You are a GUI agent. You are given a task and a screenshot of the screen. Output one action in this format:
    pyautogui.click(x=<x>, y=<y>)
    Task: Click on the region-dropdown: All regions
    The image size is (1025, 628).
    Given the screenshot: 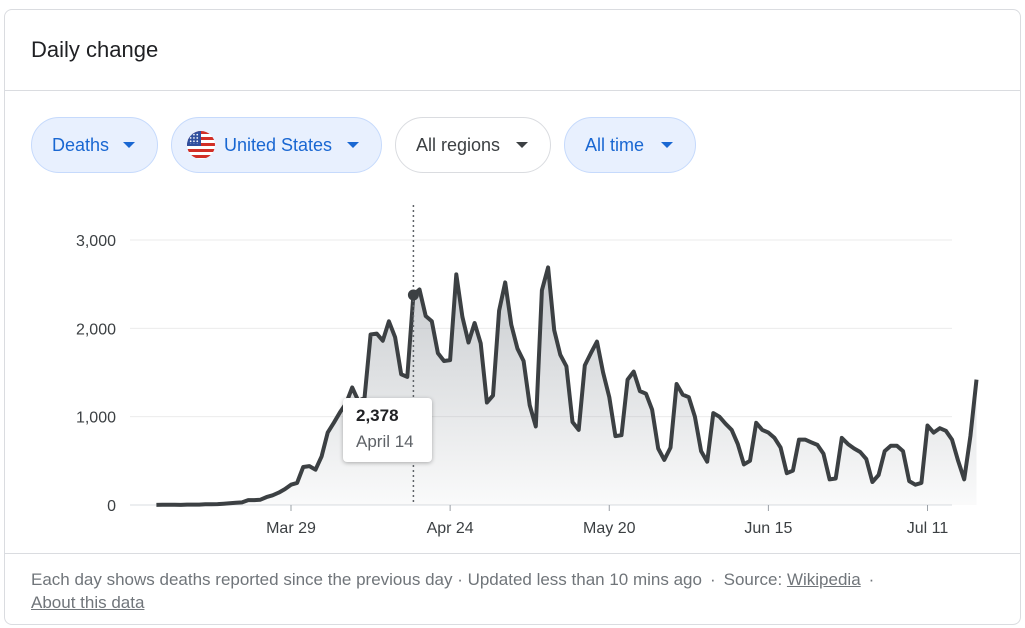 What is the action you would take?
    pyautogui.click(x=473, y=145)
    